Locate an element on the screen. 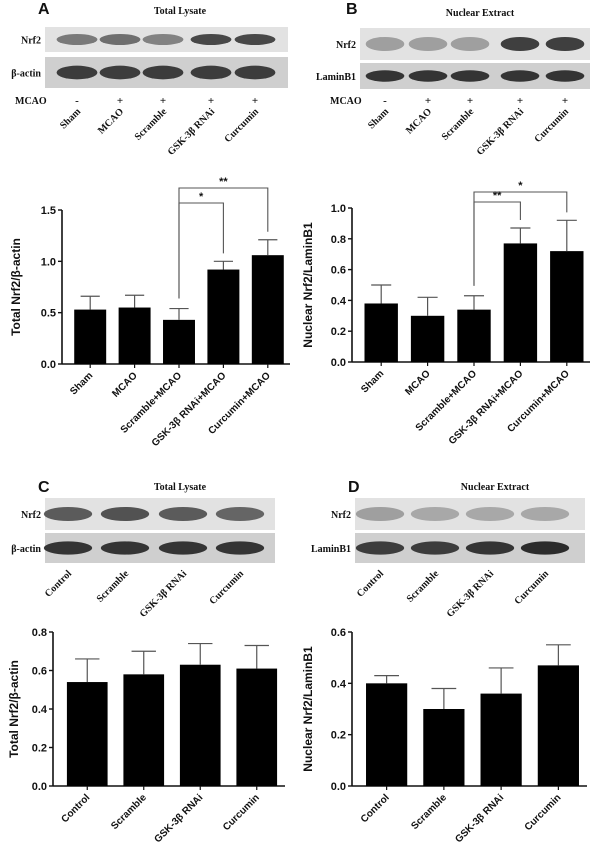  y-tick-label: 0.8 is located at coordinates (338, 240).